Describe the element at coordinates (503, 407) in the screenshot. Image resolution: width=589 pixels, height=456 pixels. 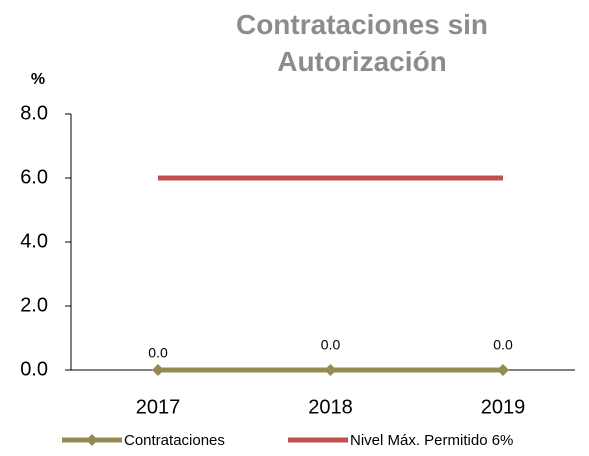
I see `x-tick-label: 2019` at that location.